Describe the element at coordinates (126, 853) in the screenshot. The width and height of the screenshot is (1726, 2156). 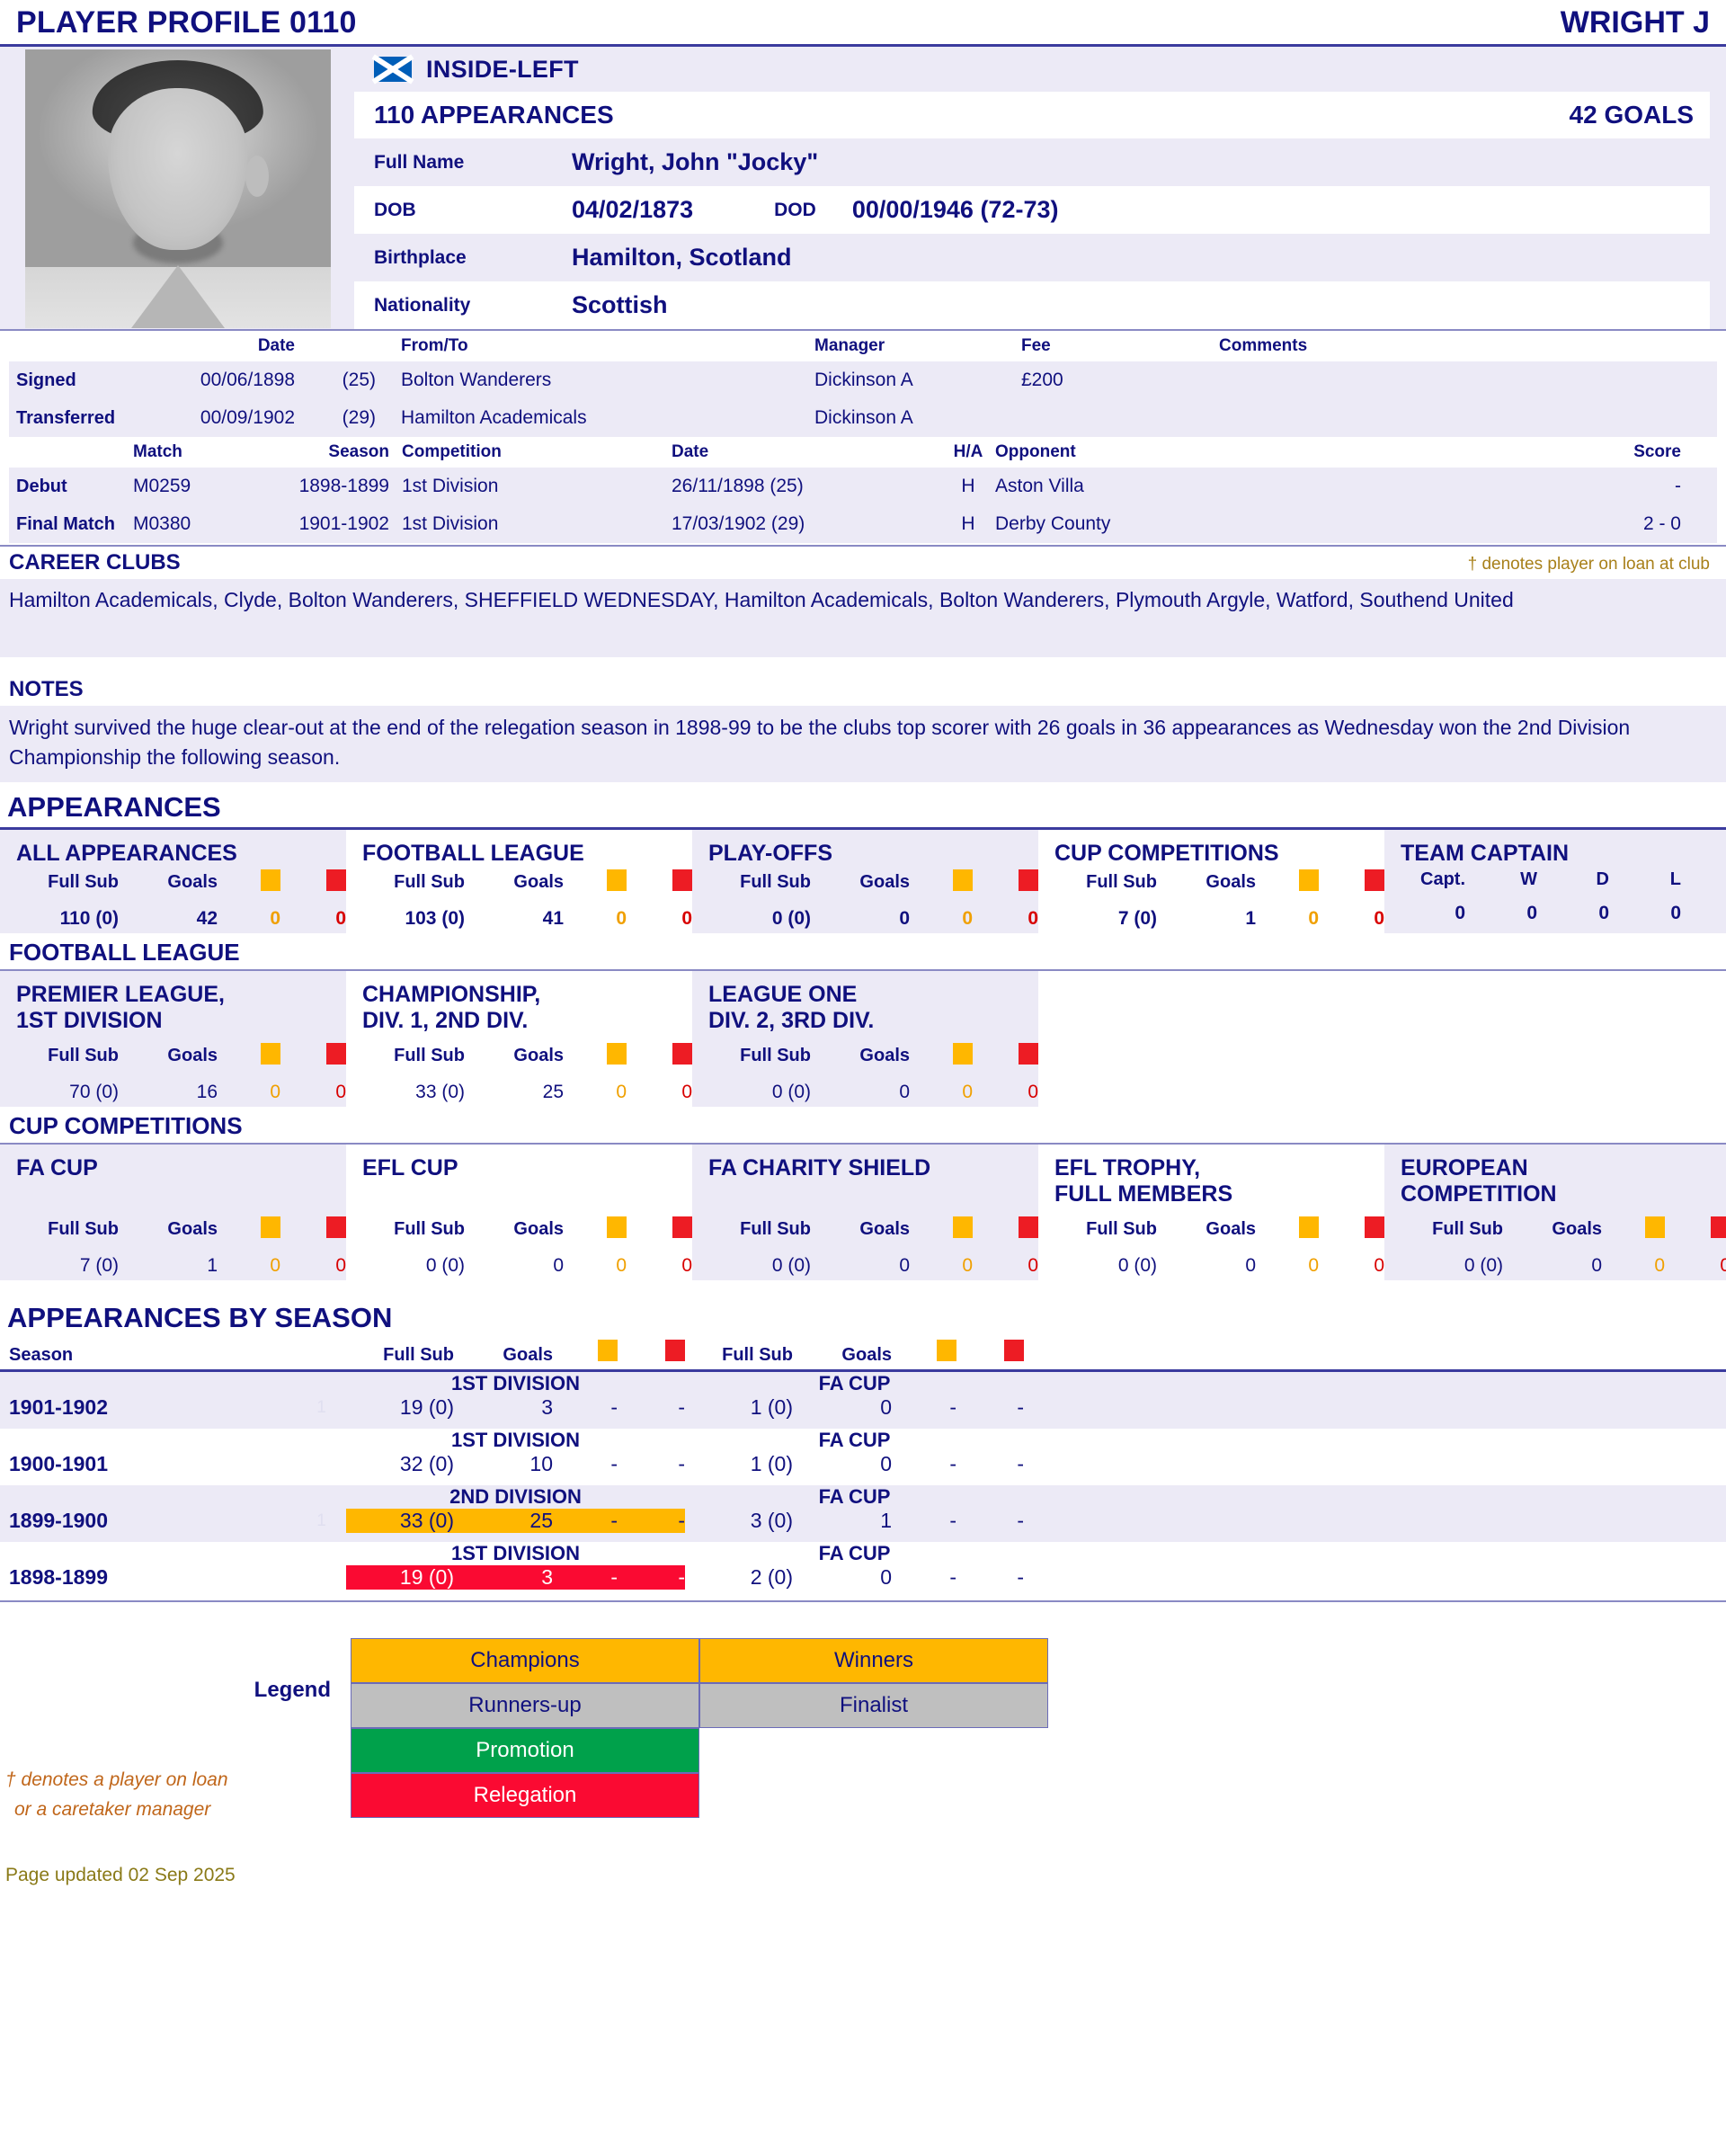
I see `panel-title: ALL APPEARANCES` at that location.